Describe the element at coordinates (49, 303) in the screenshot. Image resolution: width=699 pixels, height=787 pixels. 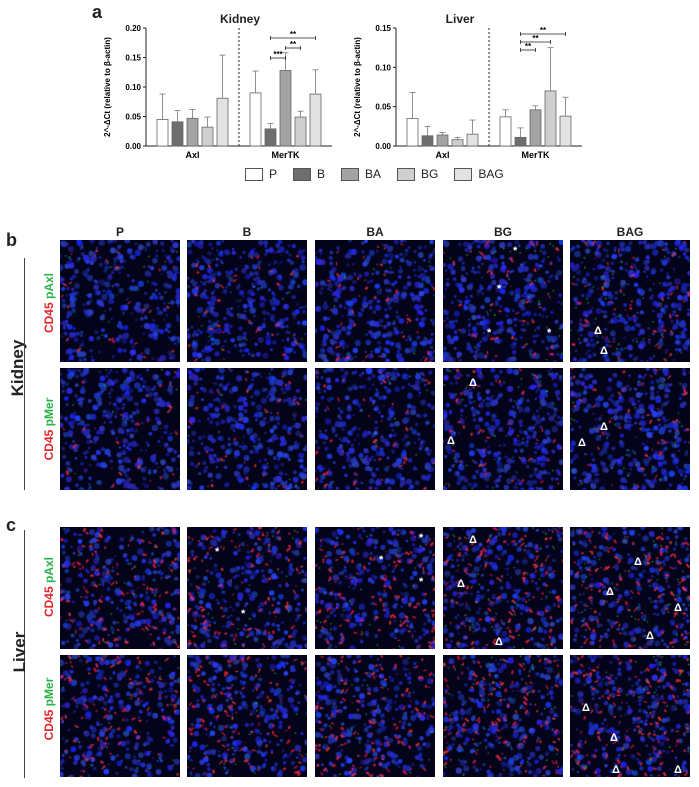
I see `kidney-row1-stain-label: CD45 pAxl` at that location.